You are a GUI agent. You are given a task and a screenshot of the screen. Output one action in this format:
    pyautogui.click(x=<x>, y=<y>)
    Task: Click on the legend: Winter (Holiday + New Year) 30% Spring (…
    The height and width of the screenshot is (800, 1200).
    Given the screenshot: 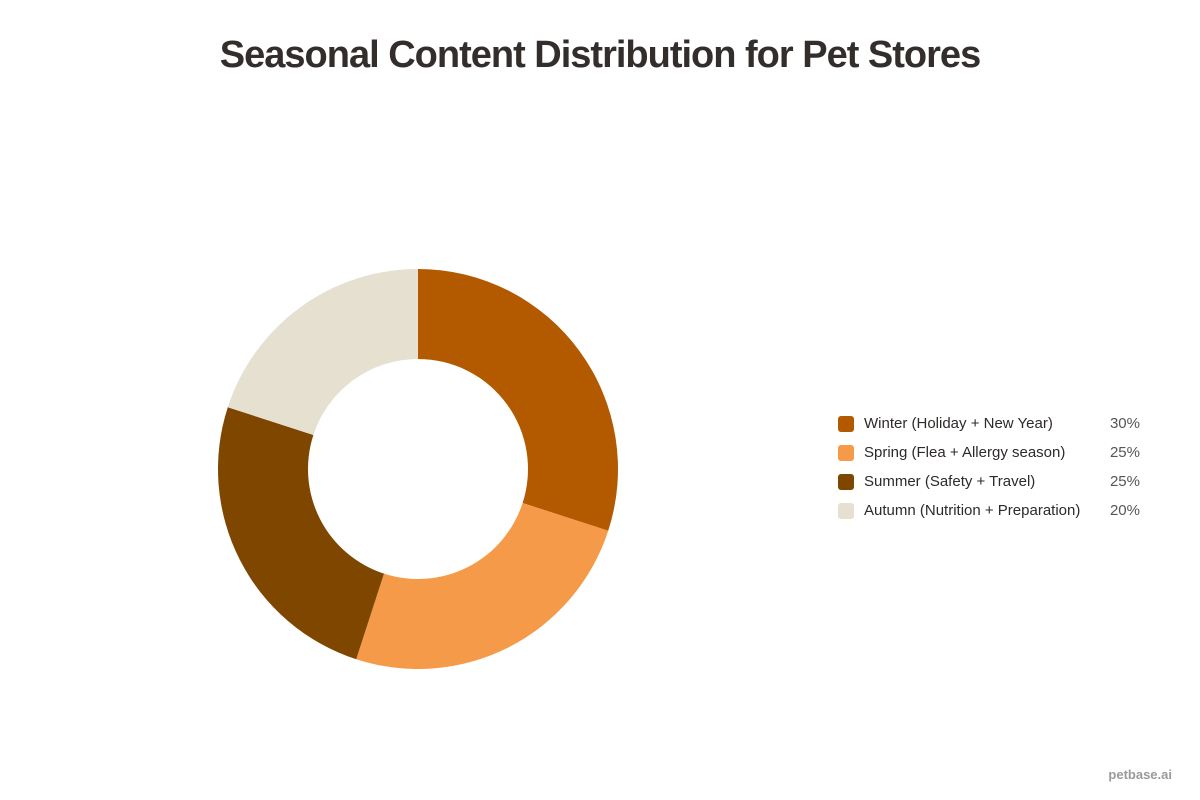 What is the action you would take?
    pyautogui.click(x=989, y=467)
    